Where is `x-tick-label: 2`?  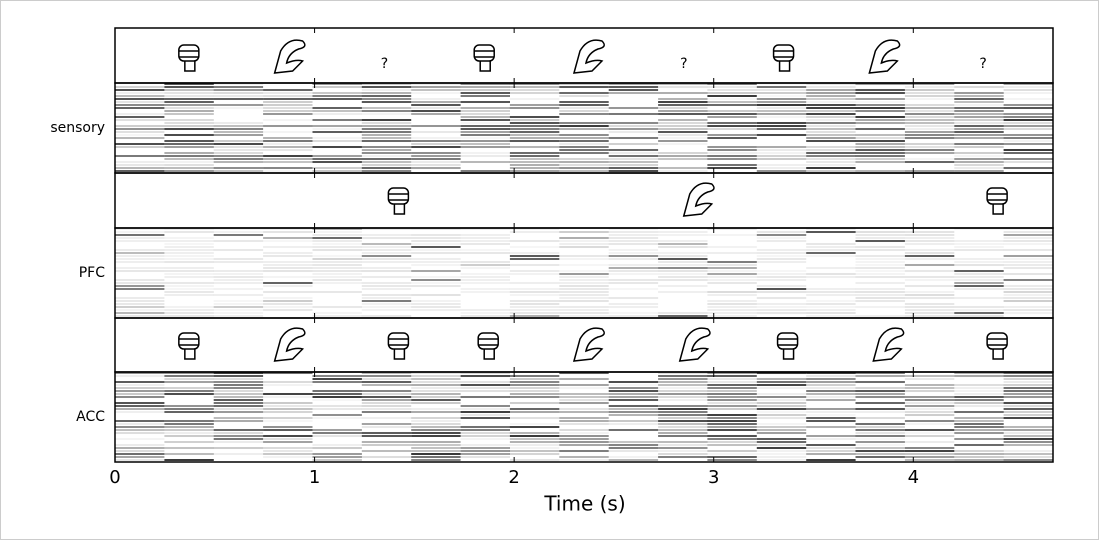 x-tick-label: 2 is located at coordinates (513, 477).